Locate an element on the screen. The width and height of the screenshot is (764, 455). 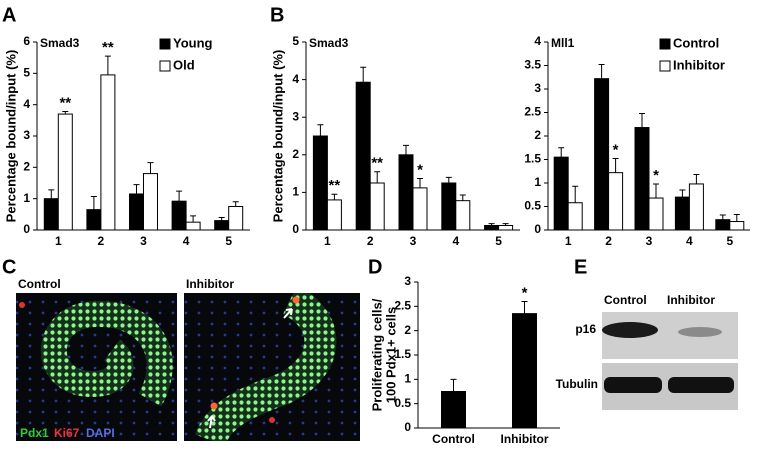
chart-title: Mll1 is located at coordinates (563, 43).